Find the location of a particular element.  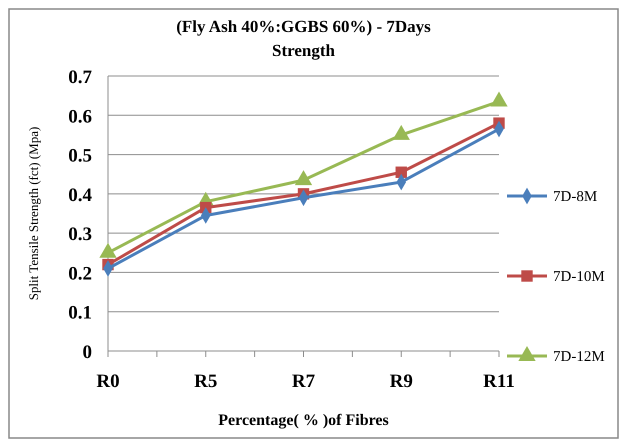

x-tick-label: R0 is located at coordinates (108, 381).